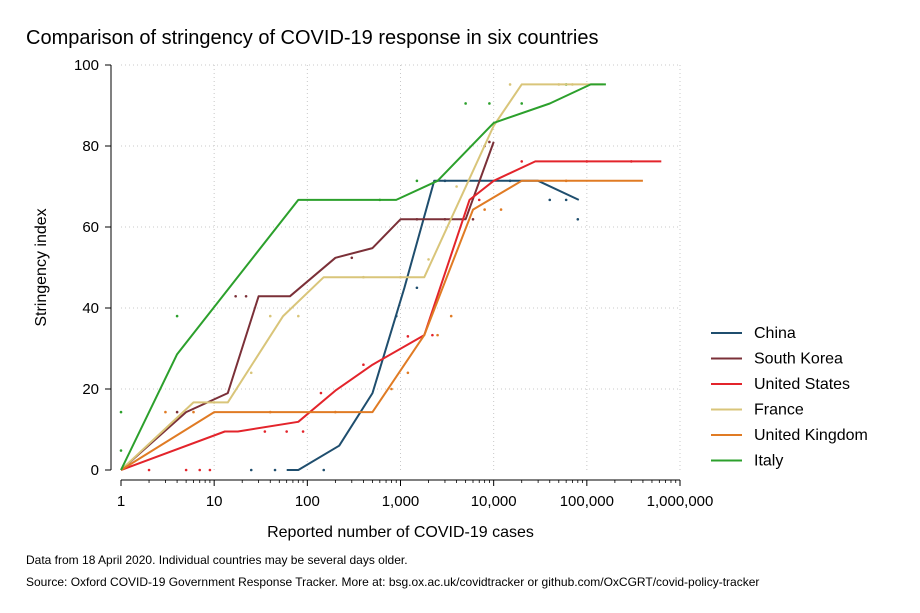 The image size is (920, 613). Describe the element at coordinates (768, 461) in the screenshot. I see `legend-label-italy: Italy` at that location.